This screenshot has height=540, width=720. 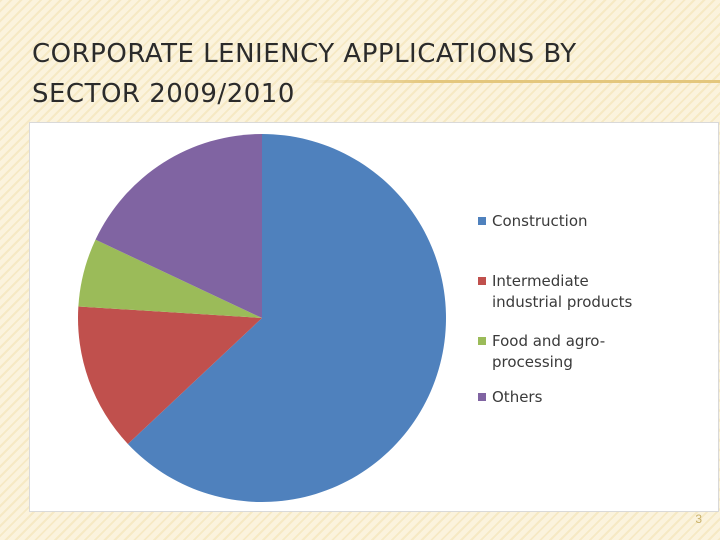 I want to click on pie-slice-intermediate-industrial-products, so click(x=169, y=375).